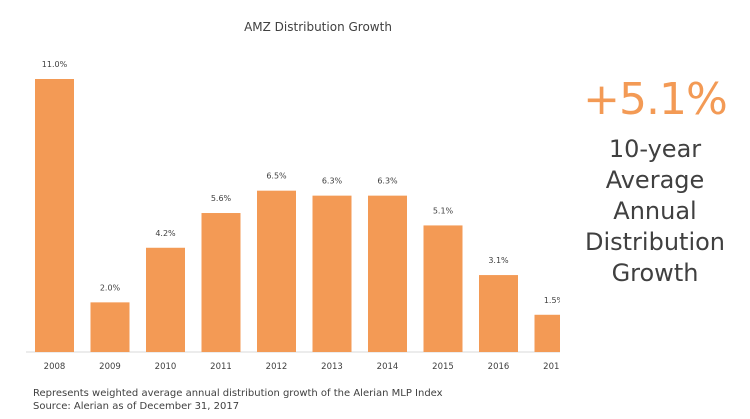 This screenshot has width=750, height=419. Describe the element at coordinates (276, 271) in the screenshot. I see `bar-2012` at that location.